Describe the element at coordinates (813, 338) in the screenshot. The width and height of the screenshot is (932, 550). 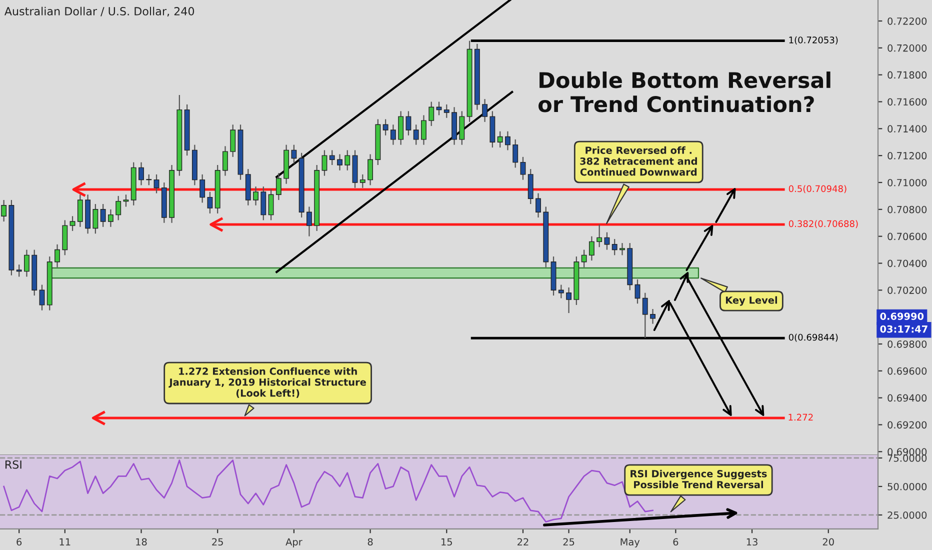
I see `ref-line-label: 0(0.69844)` at that location.